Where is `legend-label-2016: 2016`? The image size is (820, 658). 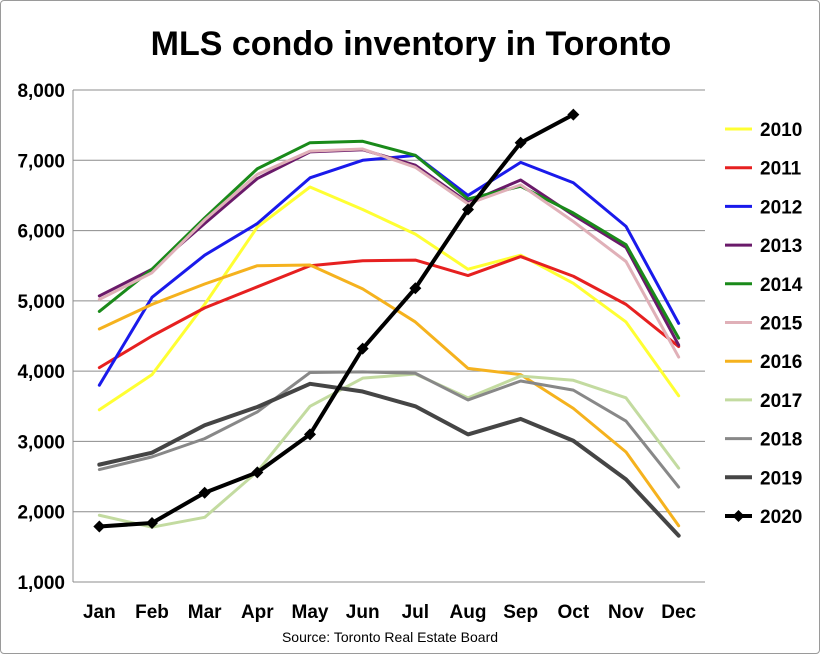 legend-label-2016: 2016 is located at coordinates (781, 362).